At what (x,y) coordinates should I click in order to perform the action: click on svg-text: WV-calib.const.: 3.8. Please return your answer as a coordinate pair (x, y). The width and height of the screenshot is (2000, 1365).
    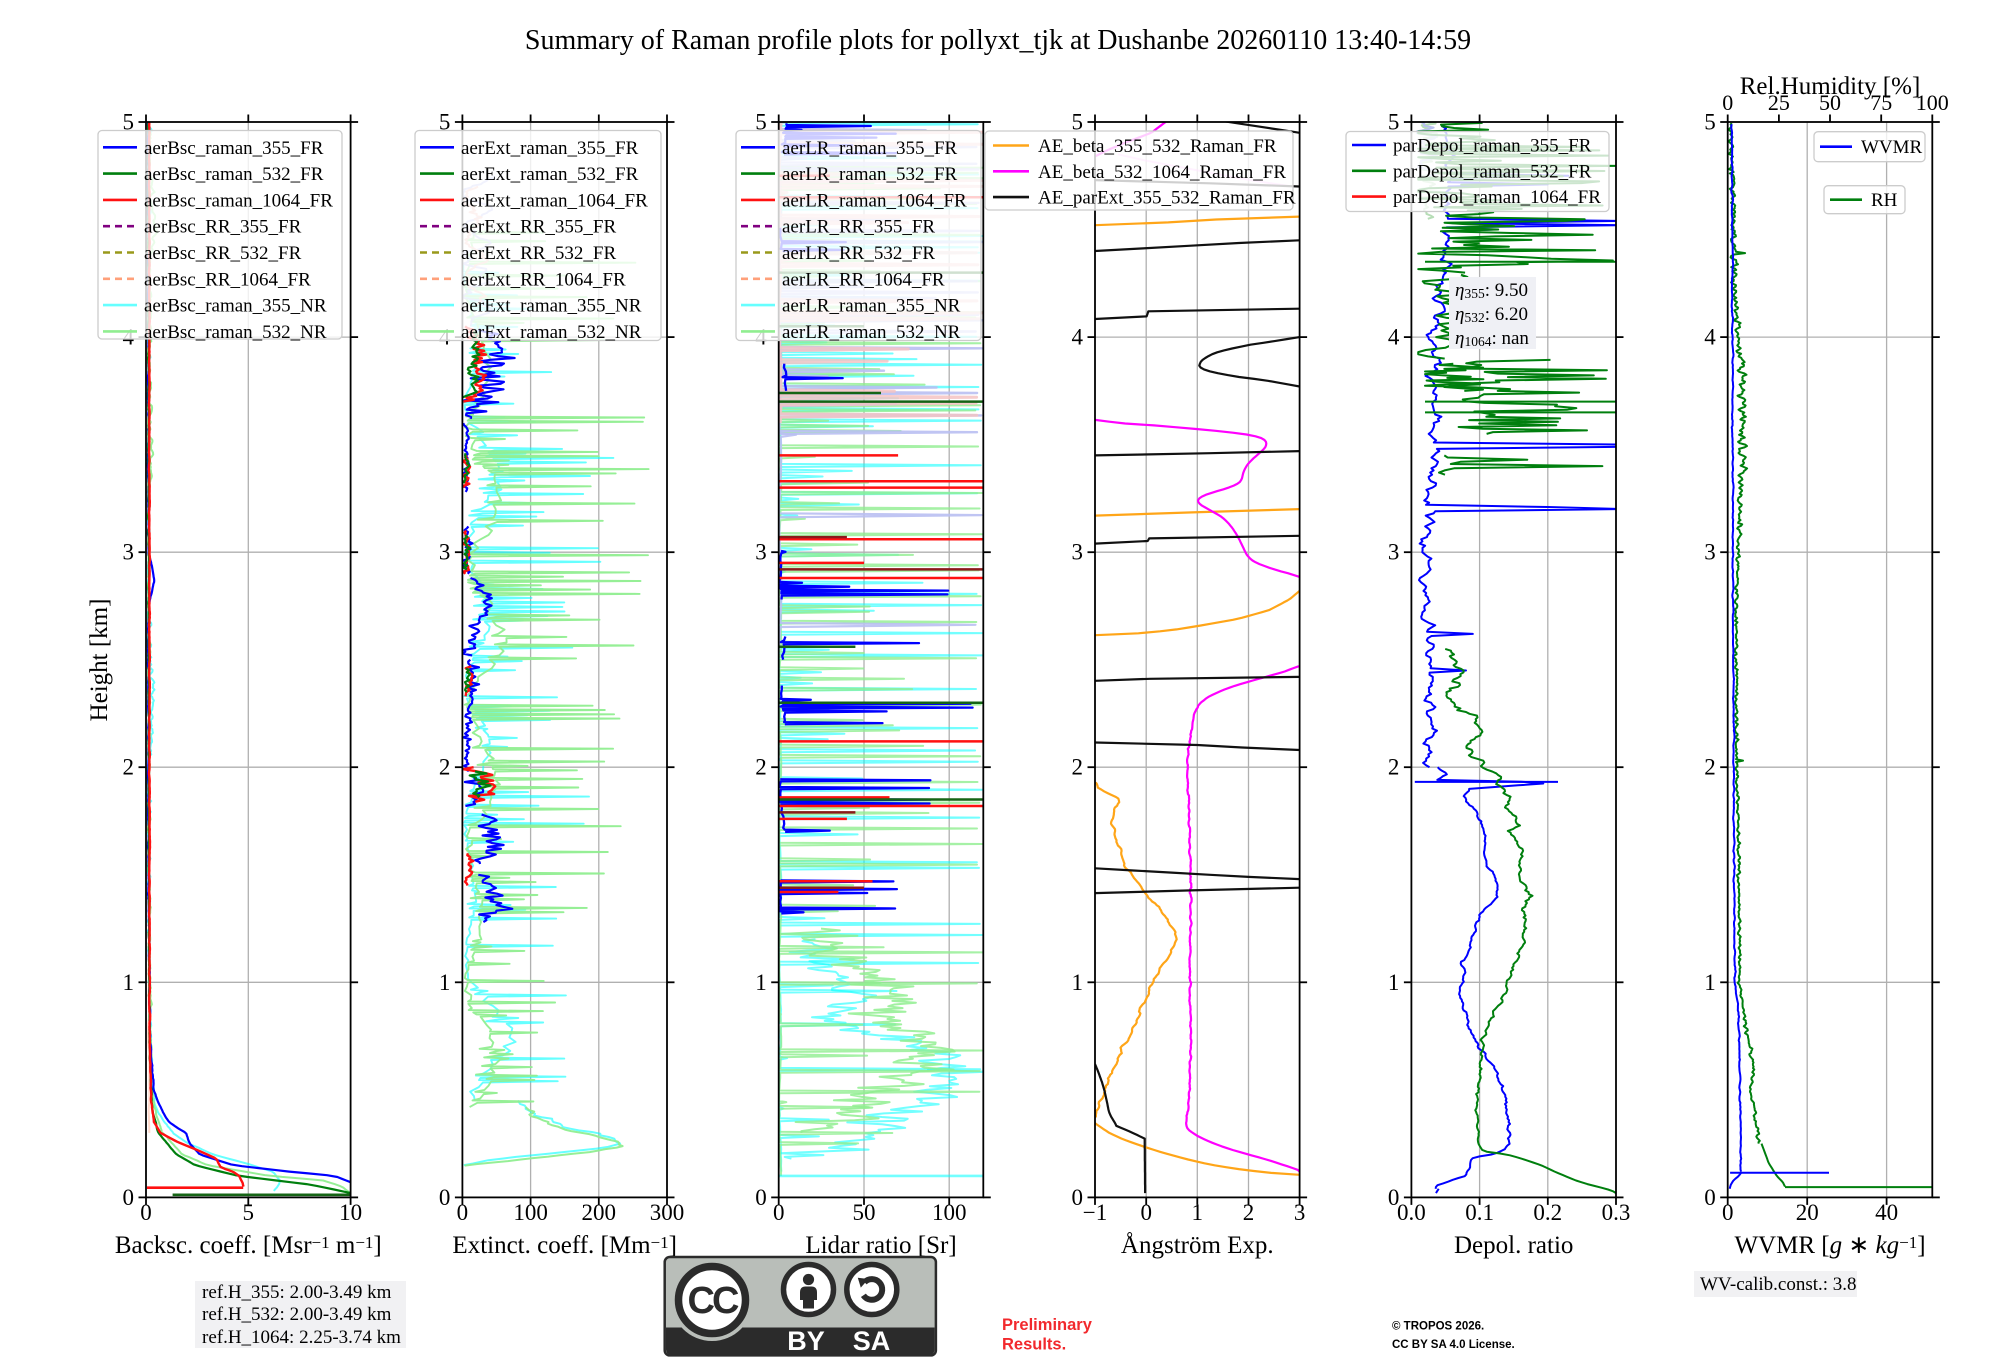
    Looking at the image, I should click on (1778, 1284).